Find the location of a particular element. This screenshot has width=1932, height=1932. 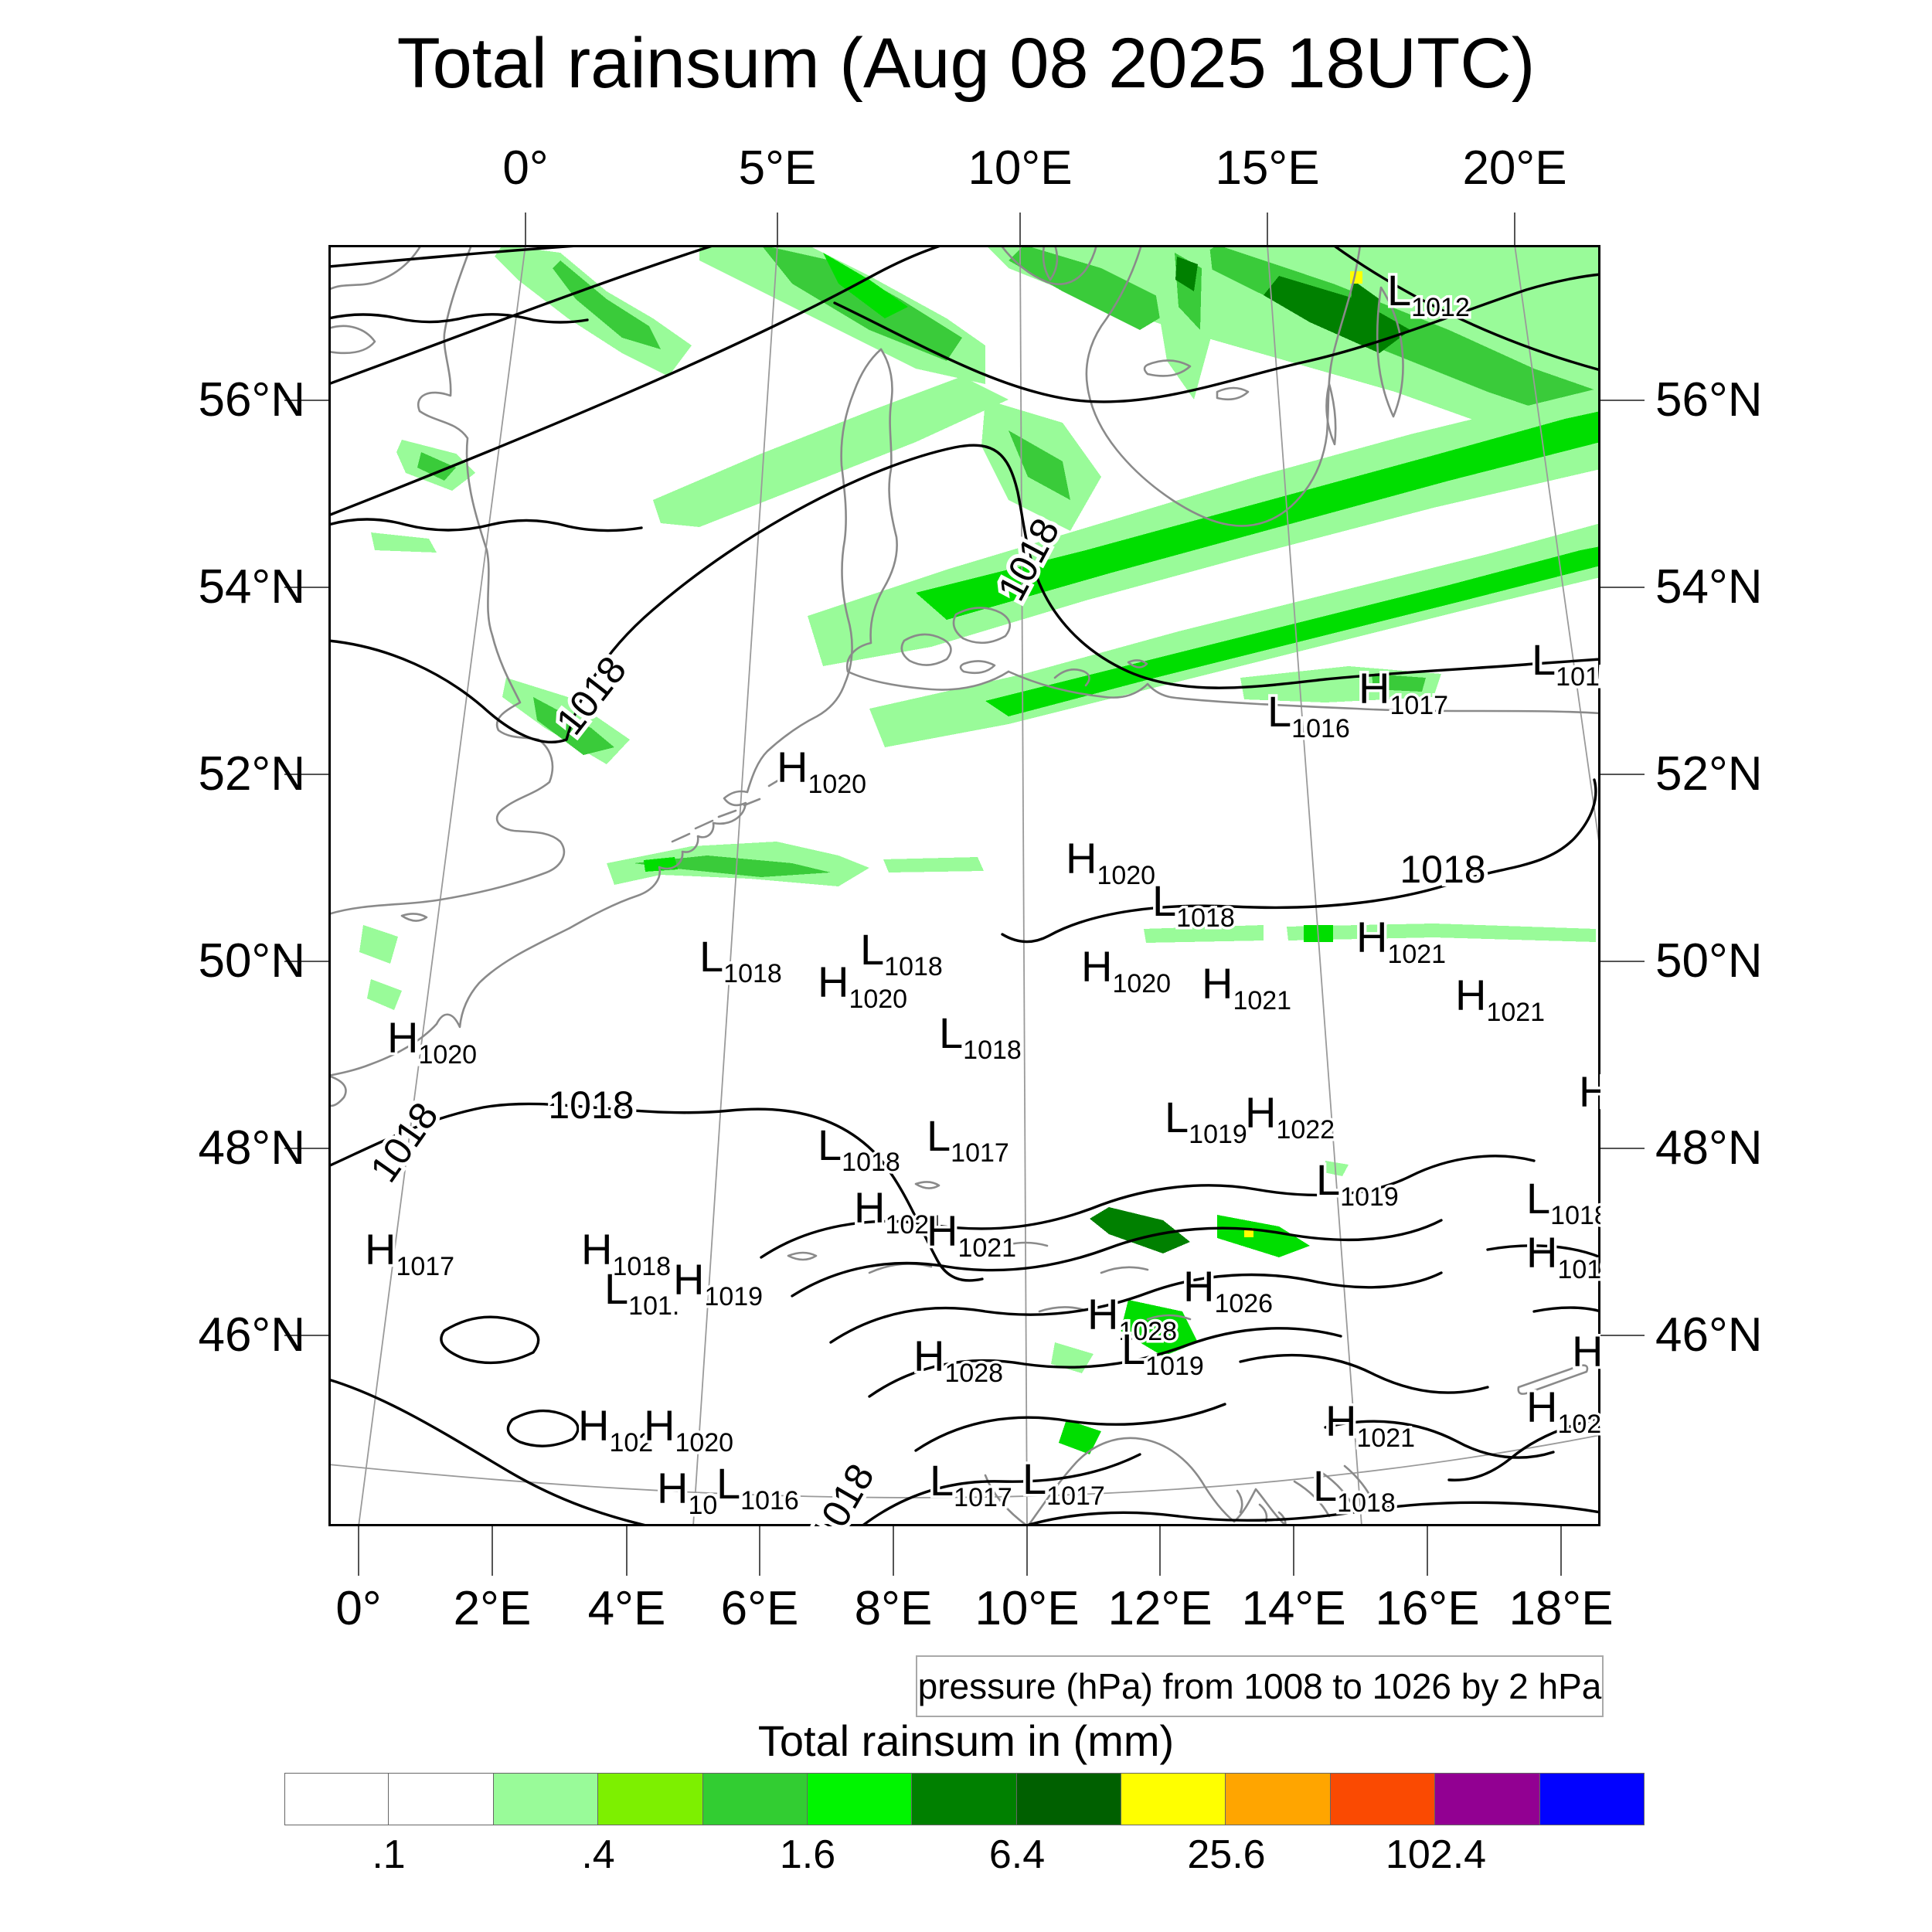

lon-label-bottom: 12°E is located at coordinates (1160, 1609).